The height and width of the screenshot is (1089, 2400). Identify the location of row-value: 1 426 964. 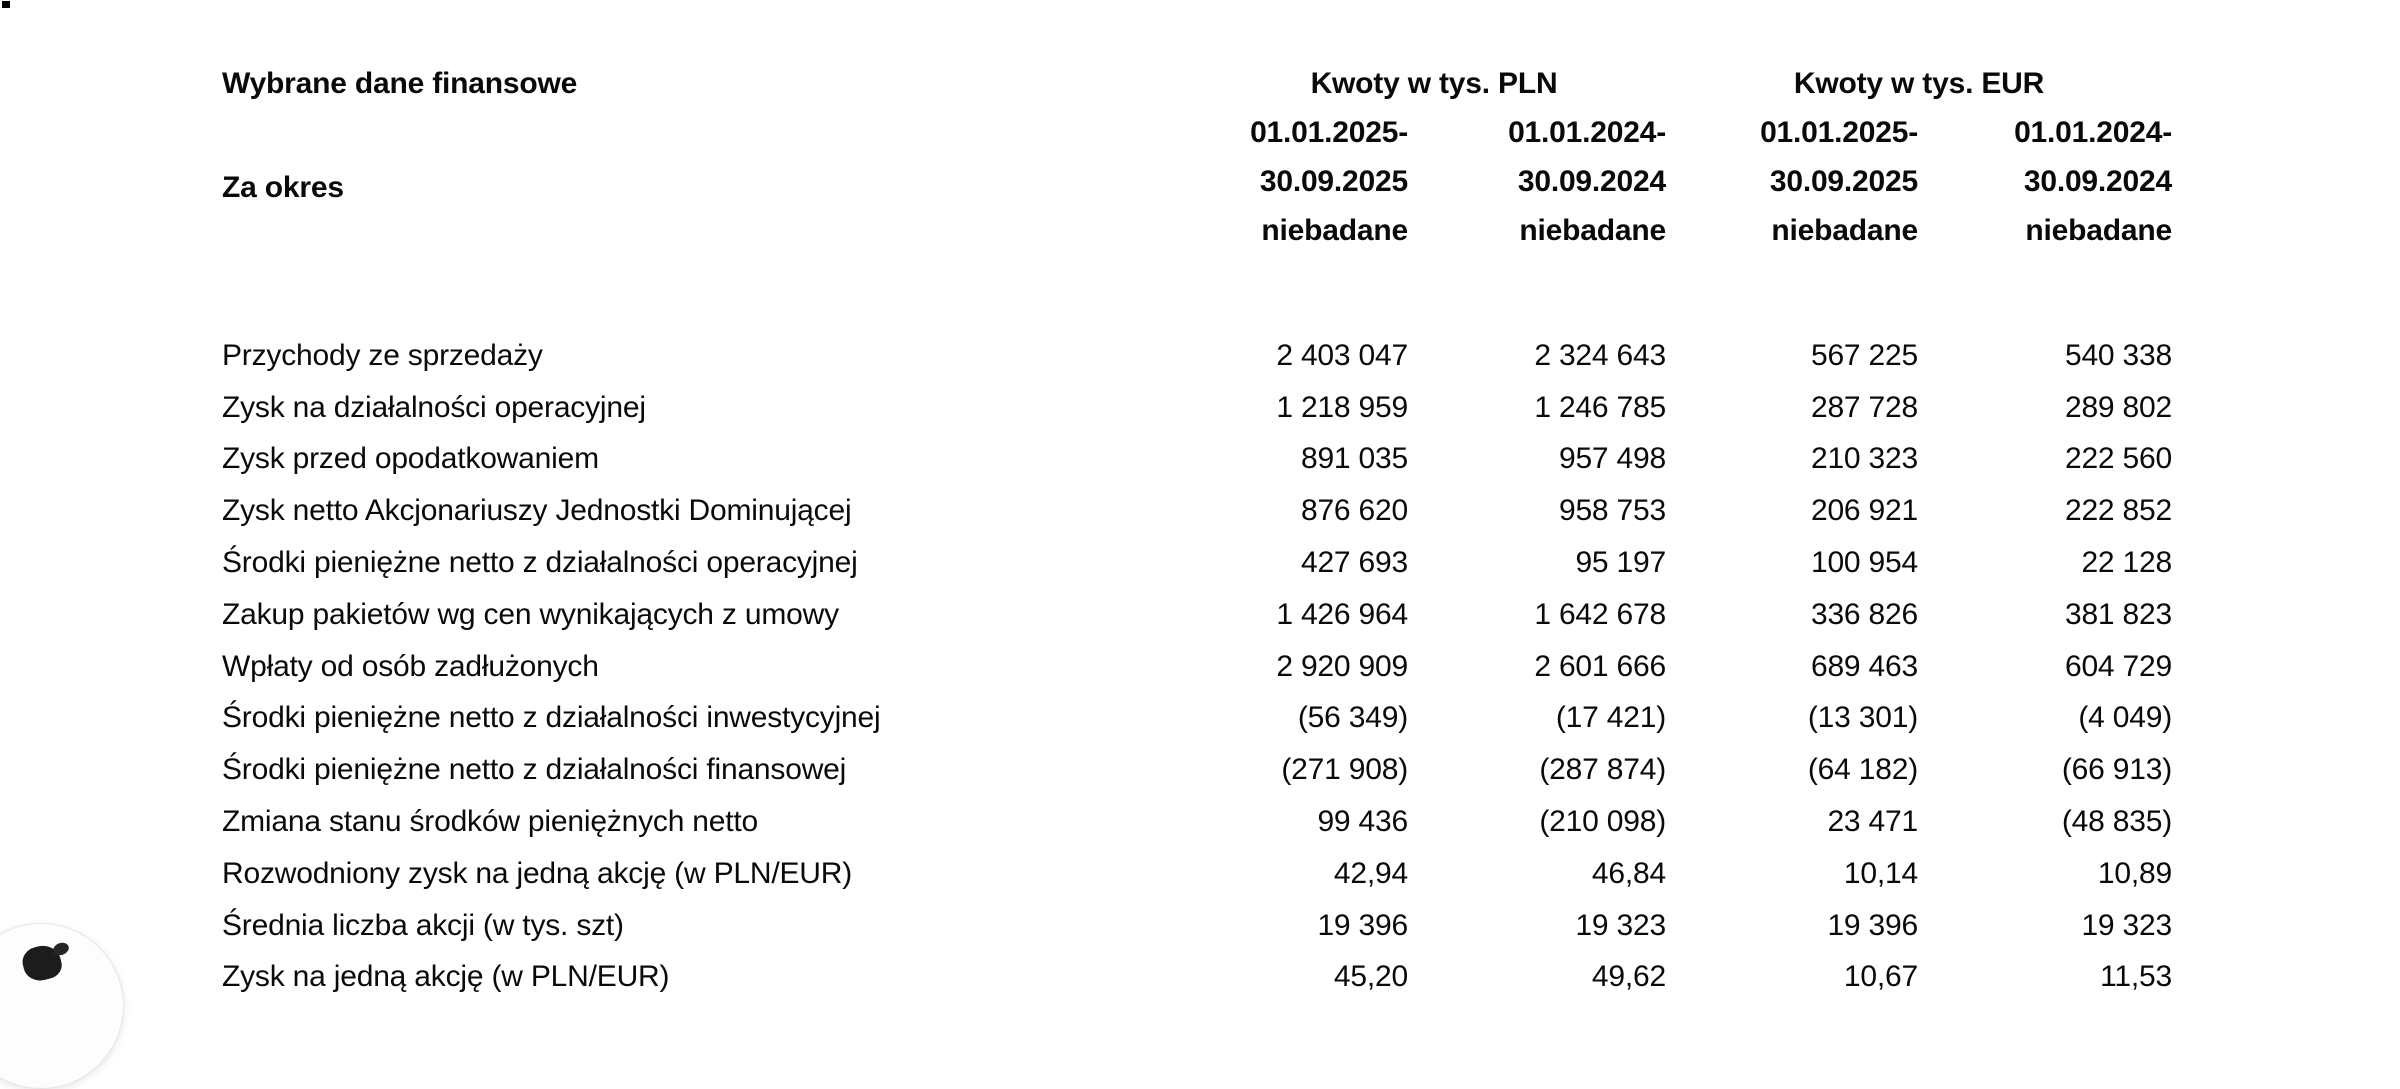
(1342, 614).